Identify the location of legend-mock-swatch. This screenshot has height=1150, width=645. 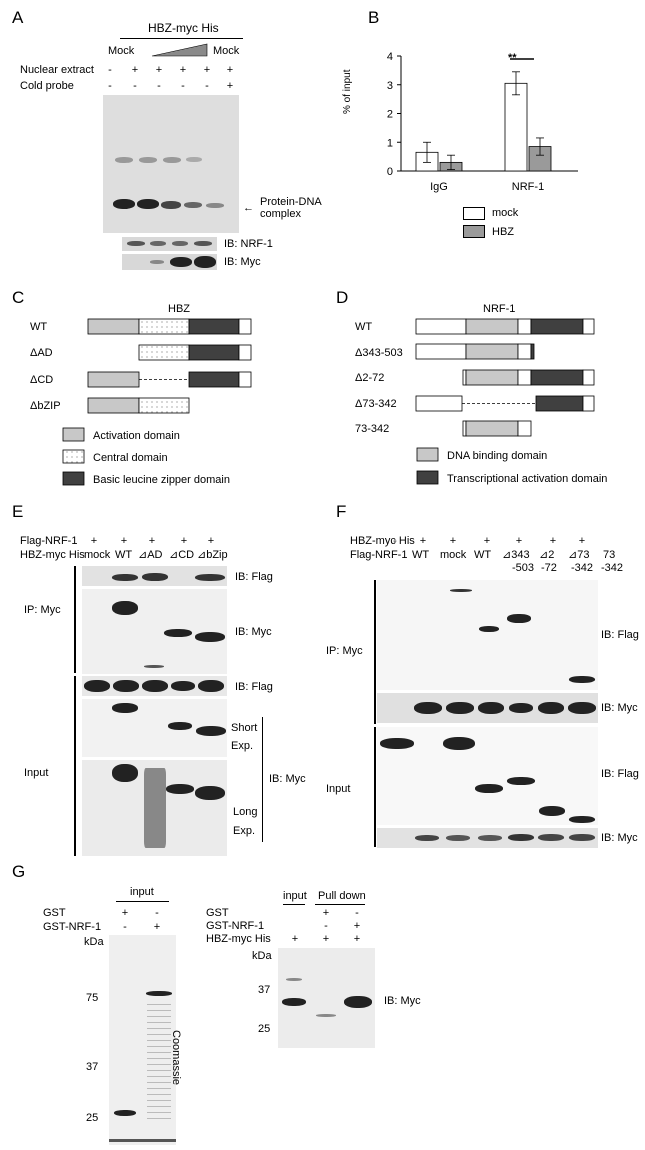
(474, 213).